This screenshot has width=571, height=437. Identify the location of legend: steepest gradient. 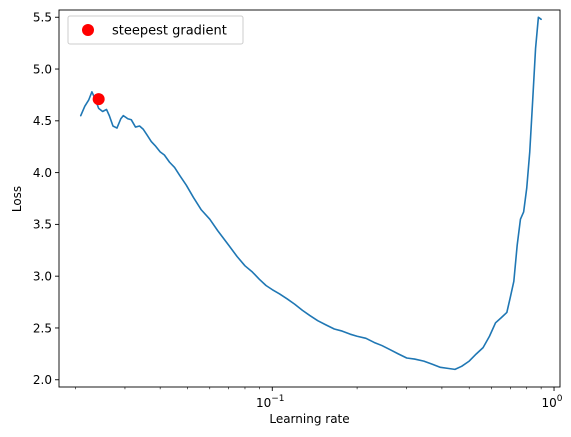
(155, 30).